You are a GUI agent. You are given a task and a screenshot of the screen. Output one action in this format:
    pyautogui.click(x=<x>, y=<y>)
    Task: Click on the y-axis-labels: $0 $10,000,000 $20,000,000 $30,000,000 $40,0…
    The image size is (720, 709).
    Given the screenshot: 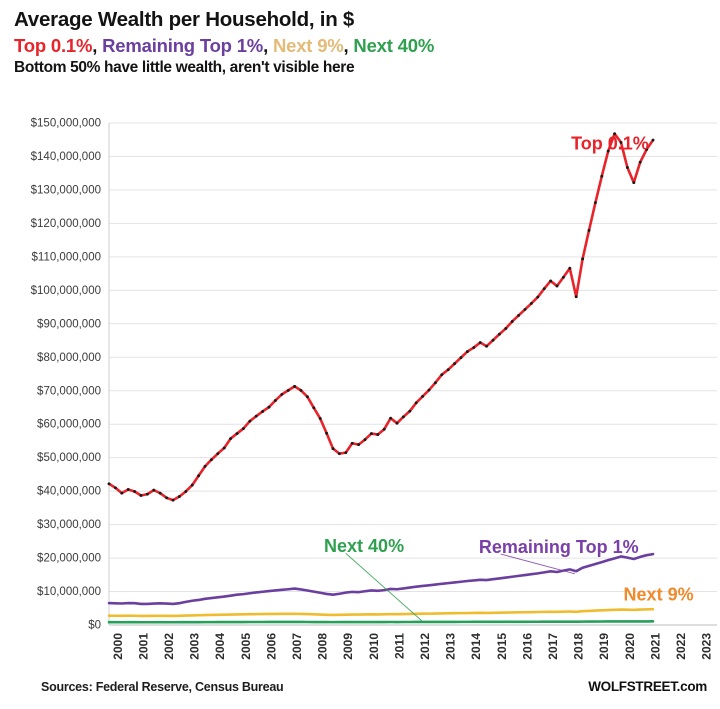 What is the action you would take?
    pyautogui.click(x=66, y=375)
    